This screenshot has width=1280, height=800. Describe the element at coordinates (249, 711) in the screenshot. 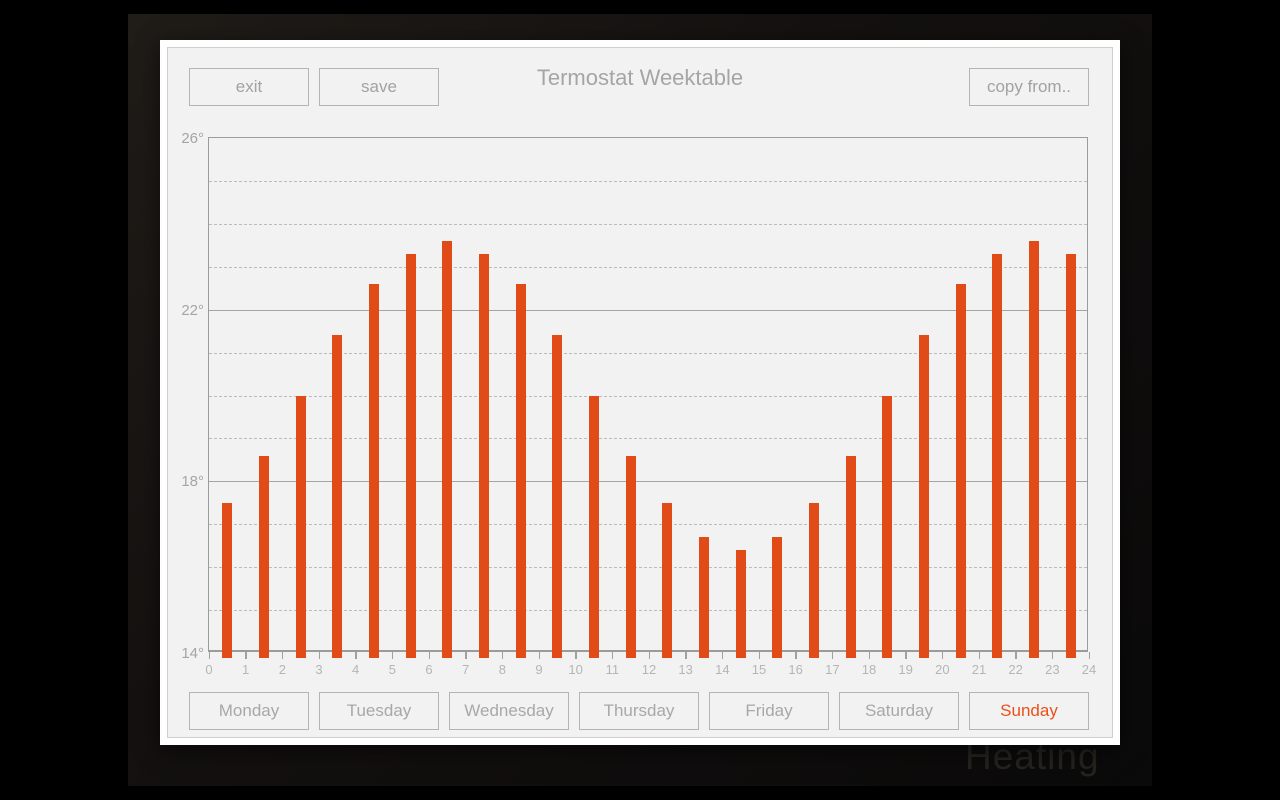

I see `day-button-monday: Monday` at that location.